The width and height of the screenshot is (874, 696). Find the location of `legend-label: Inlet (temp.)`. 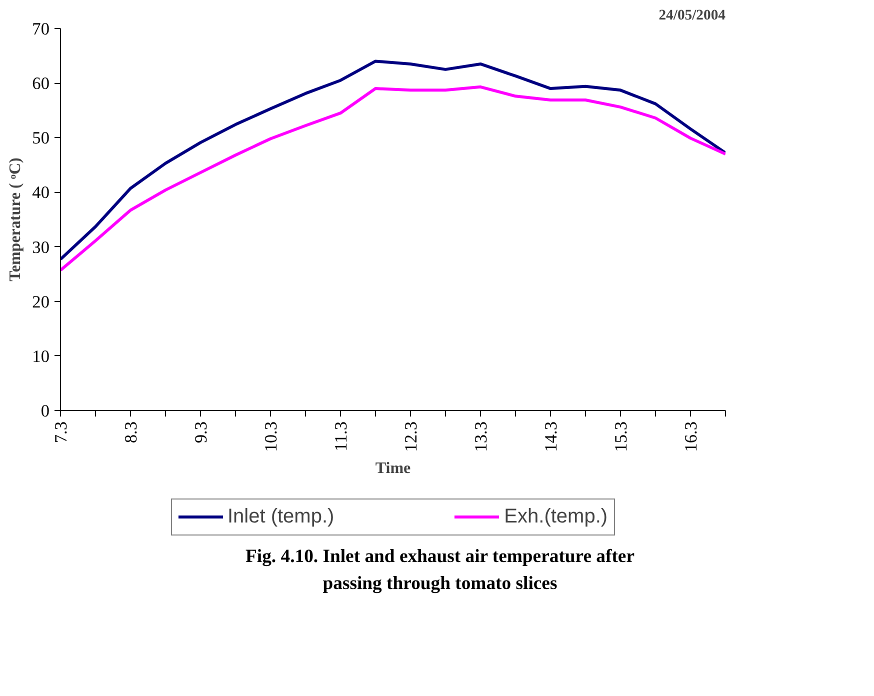

legend-label: Inlet (temp.) is located at coordinates (280, 516).